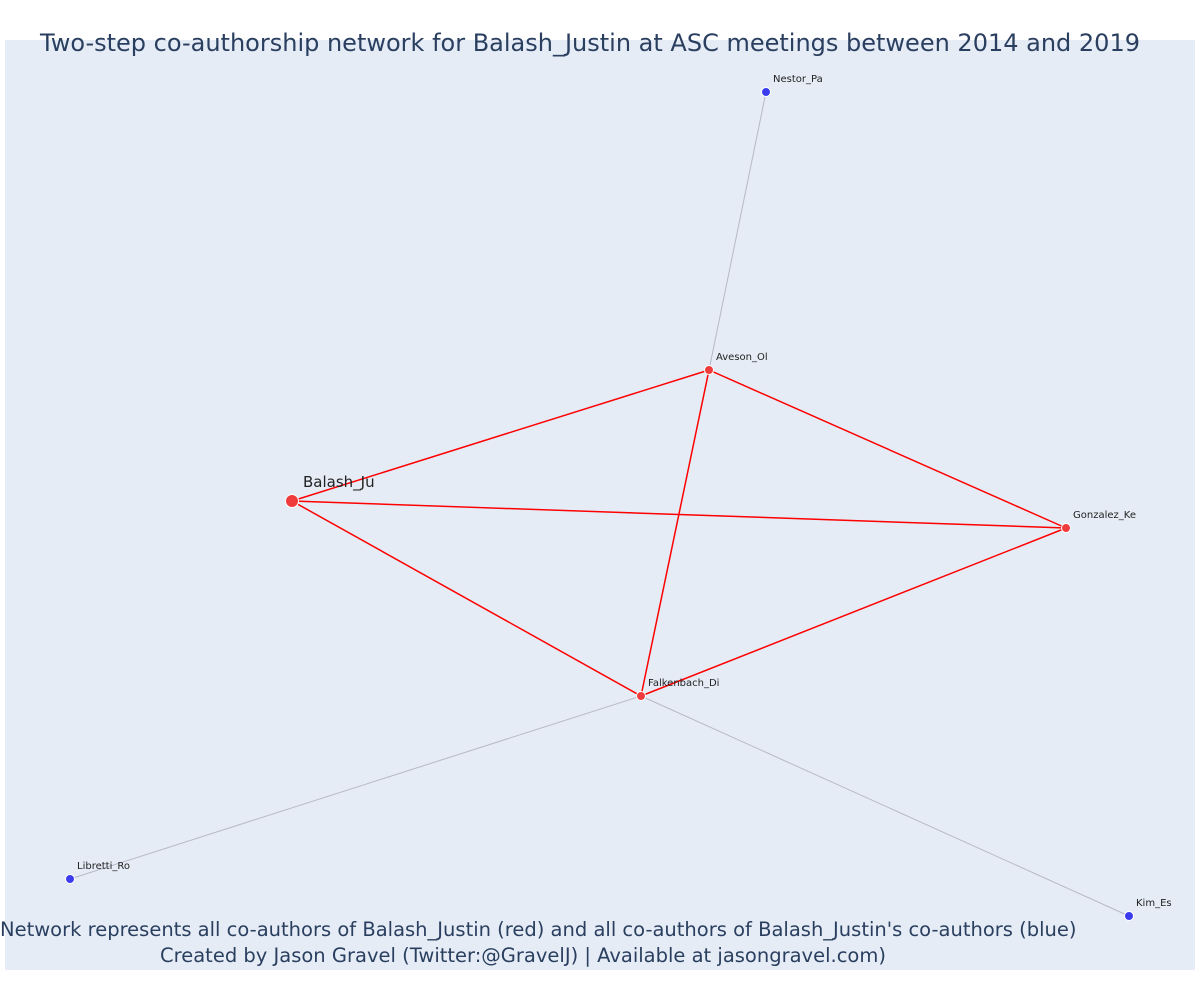 The width and height of the screenshot is (1200, 1000). I want to click on node-label-Falkenbach_Di: Falkenbach_Di, so click(683, 683).